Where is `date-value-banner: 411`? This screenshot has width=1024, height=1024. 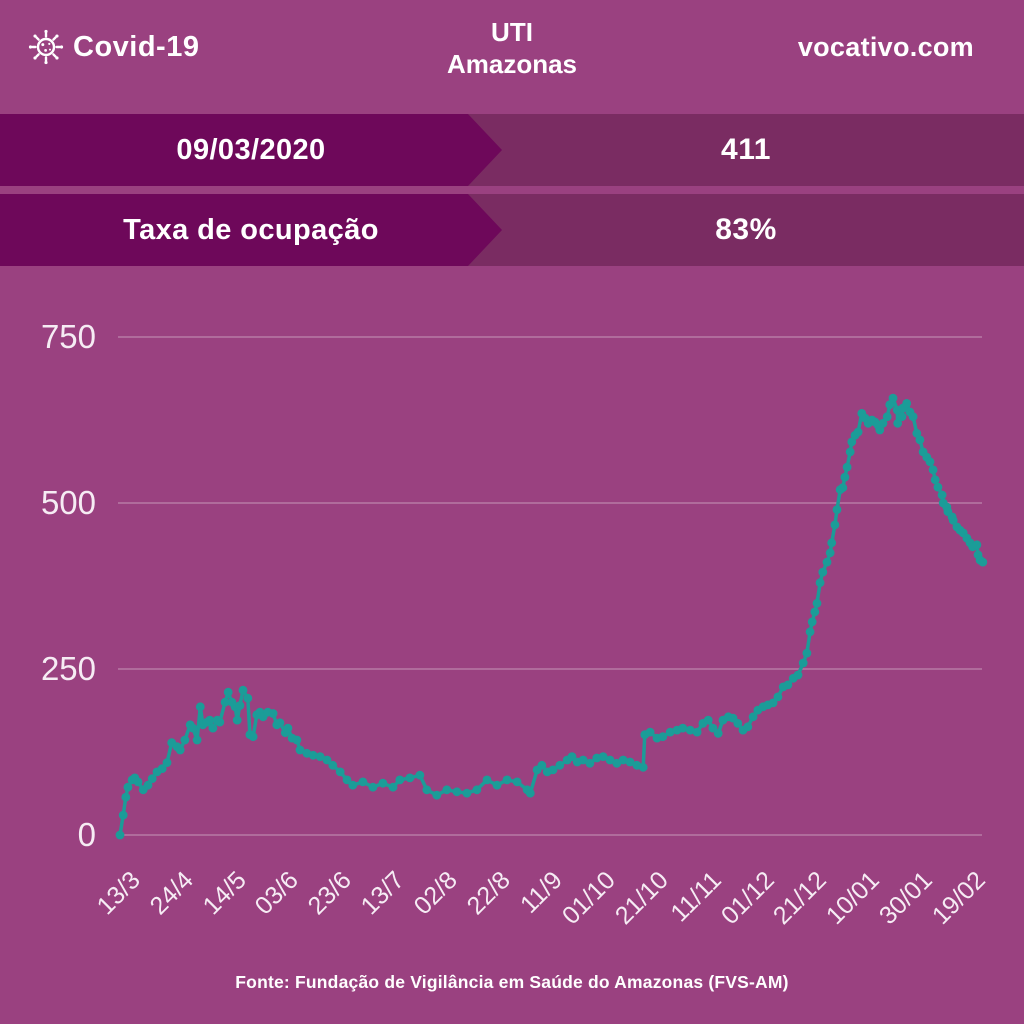 date-value-banner: 411 is located at coordinates (746, 150).